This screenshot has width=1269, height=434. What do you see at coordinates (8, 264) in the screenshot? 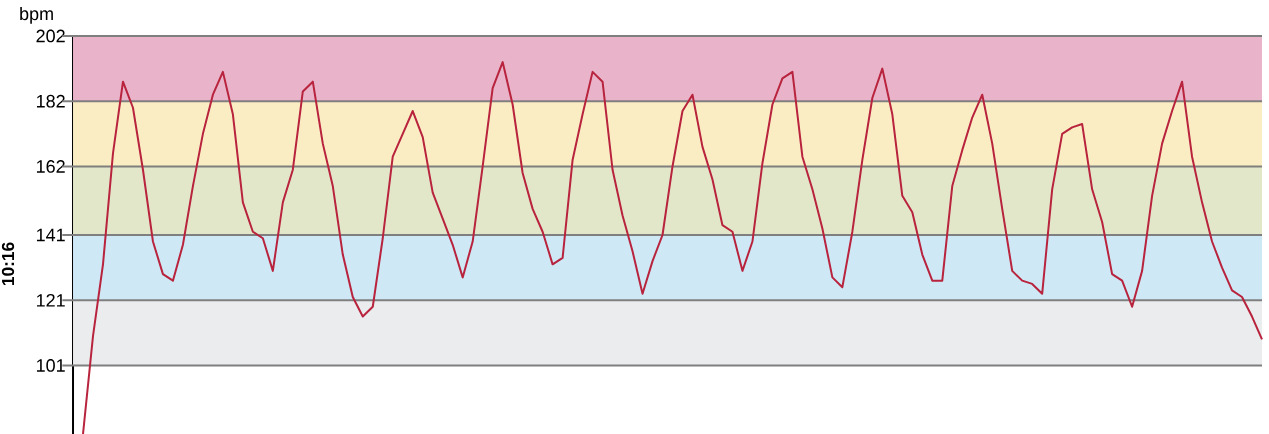
I see `text: 10:16` at bounding box center [8, 264].